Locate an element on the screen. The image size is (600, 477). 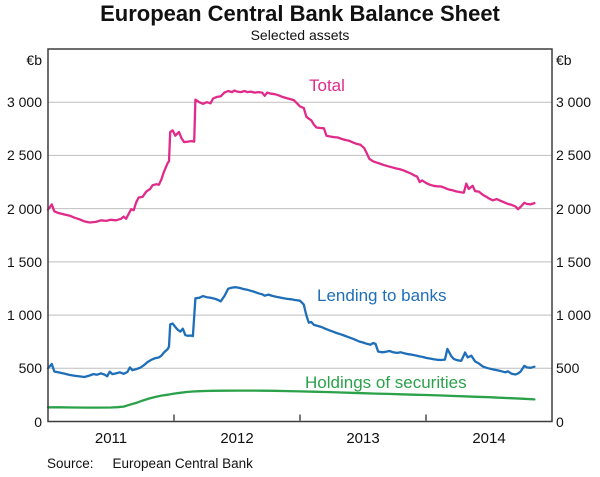
series-label-total: Total is located at coordinates (327, 85).